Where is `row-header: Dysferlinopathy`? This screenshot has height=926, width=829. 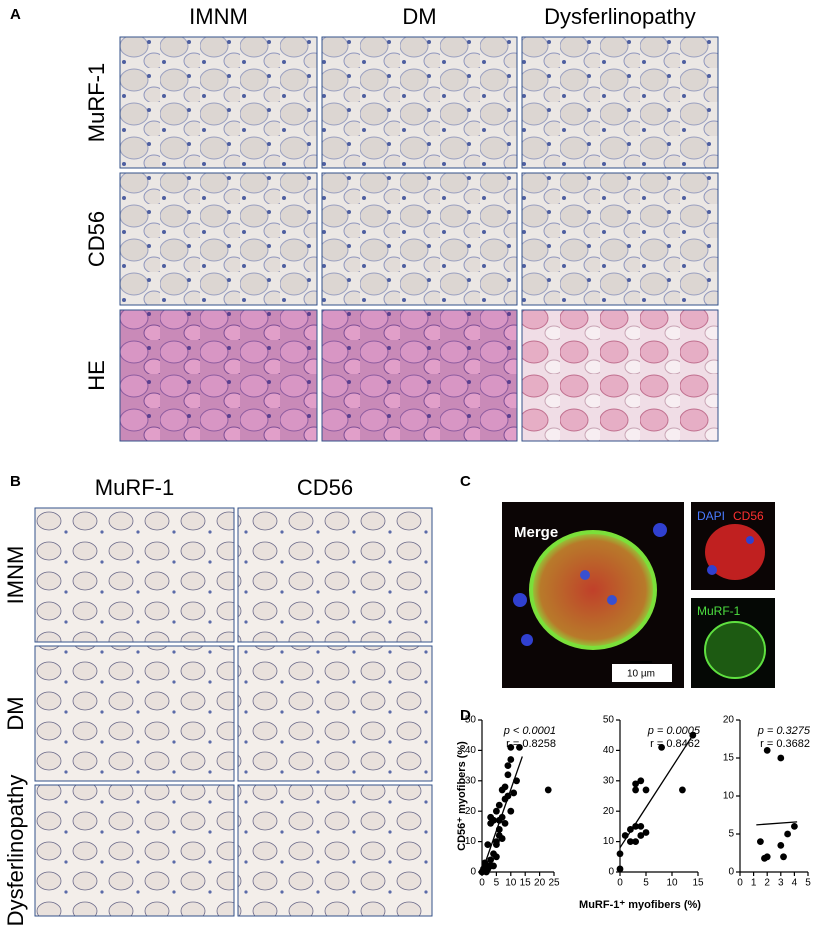
row-header: Dysferlinopathy is located at coordinates (15, 850).